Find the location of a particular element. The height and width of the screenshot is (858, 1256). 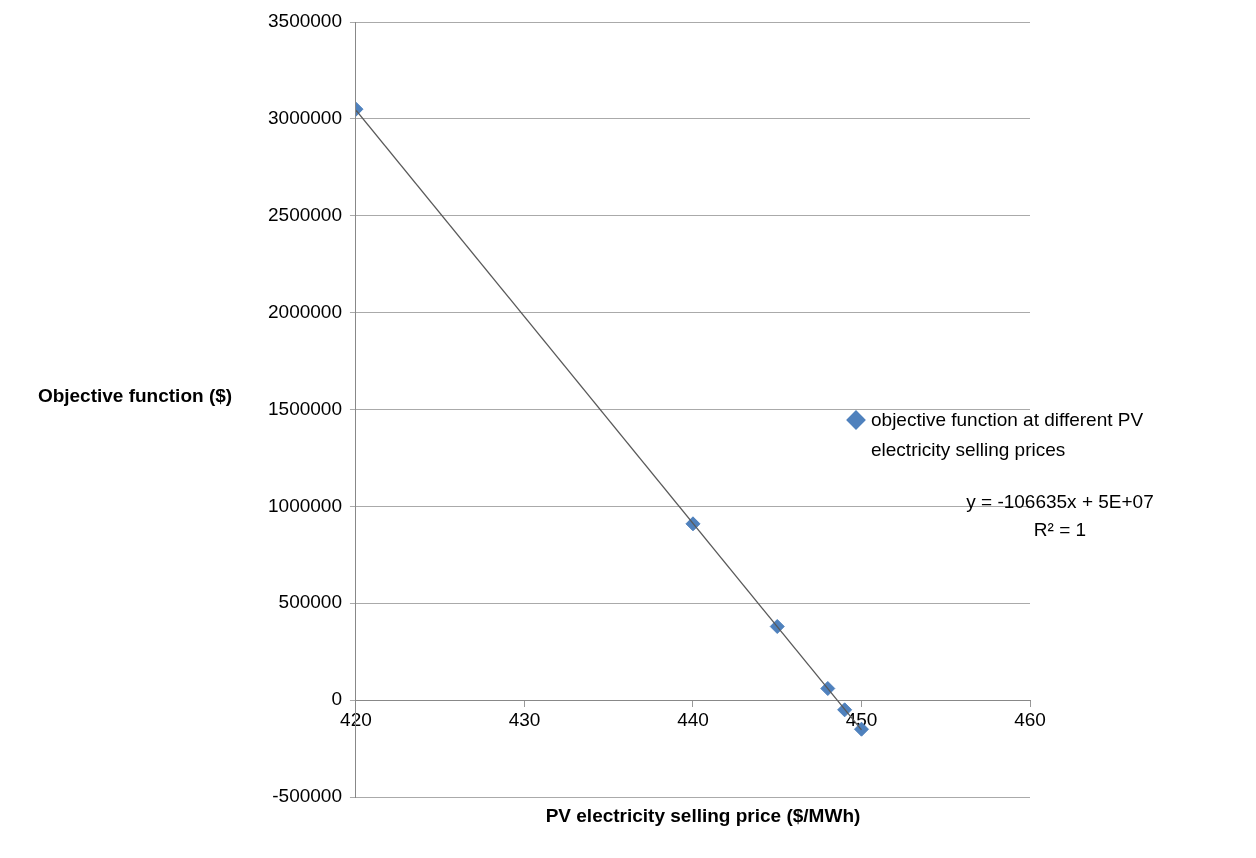

y-tick-label: 2000000 is located at coordinates (305, 311).